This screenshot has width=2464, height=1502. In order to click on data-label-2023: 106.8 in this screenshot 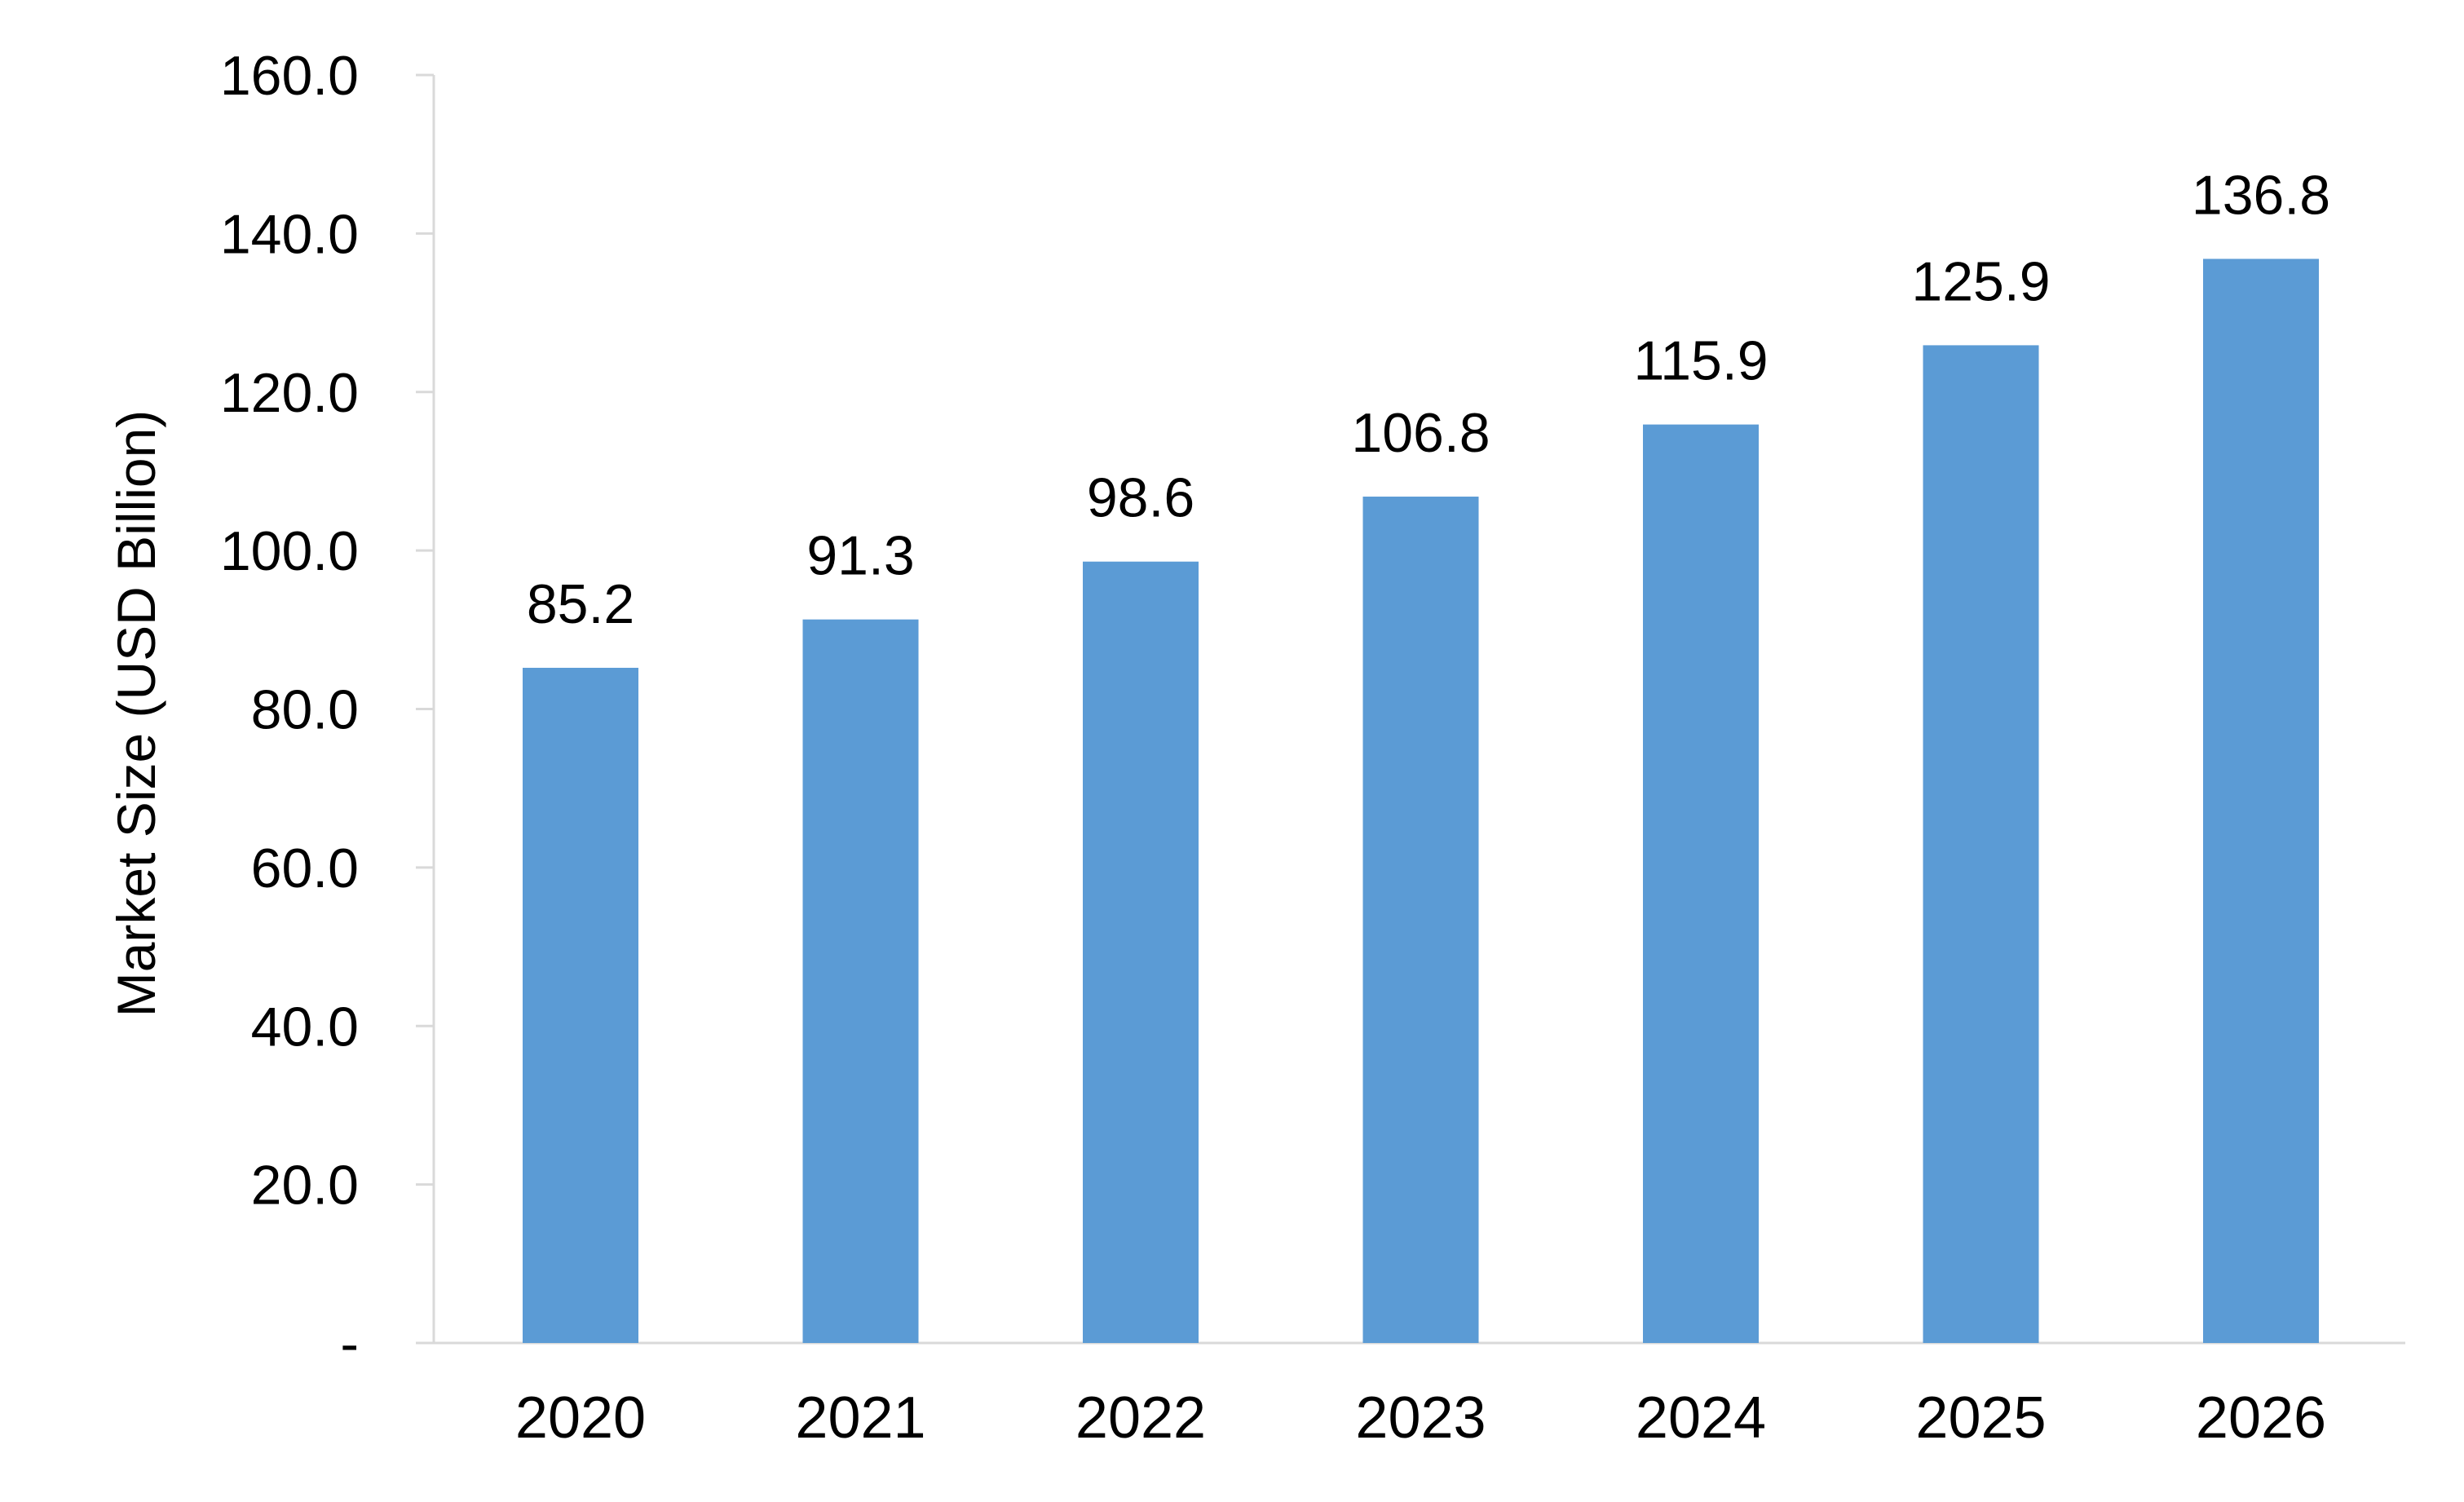, I will do `click(1420, 433)`.